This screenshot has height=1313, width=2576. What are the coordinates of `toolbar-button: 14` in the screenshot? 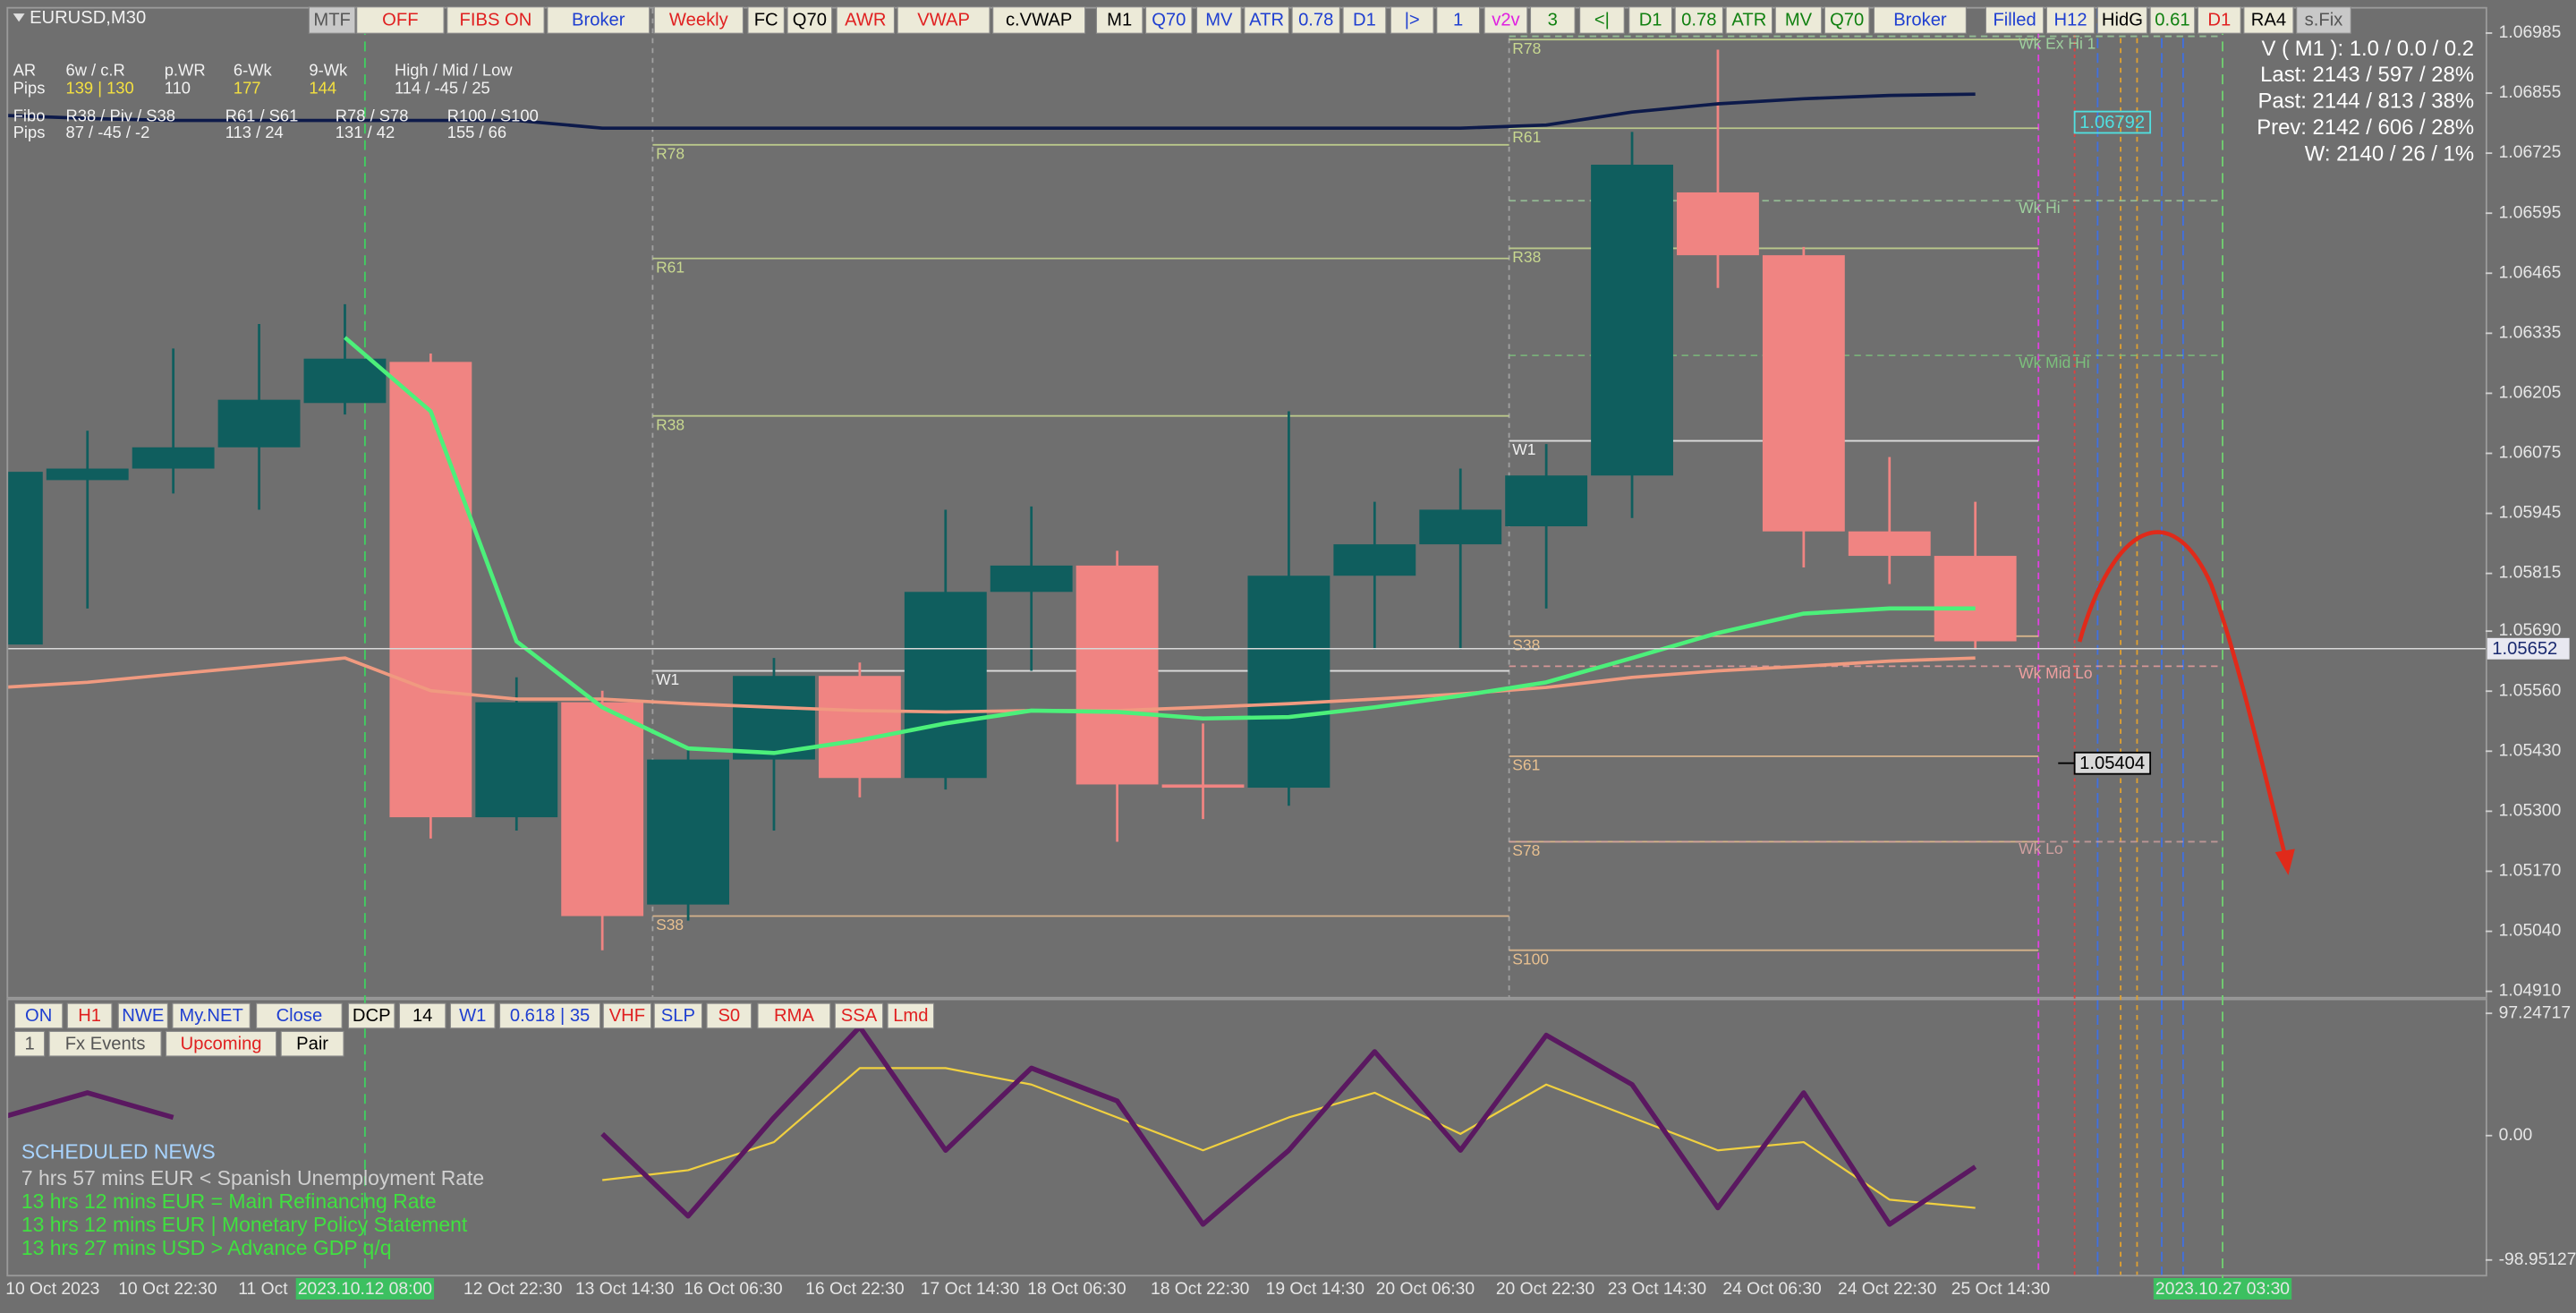 It's located at (422, 1015).